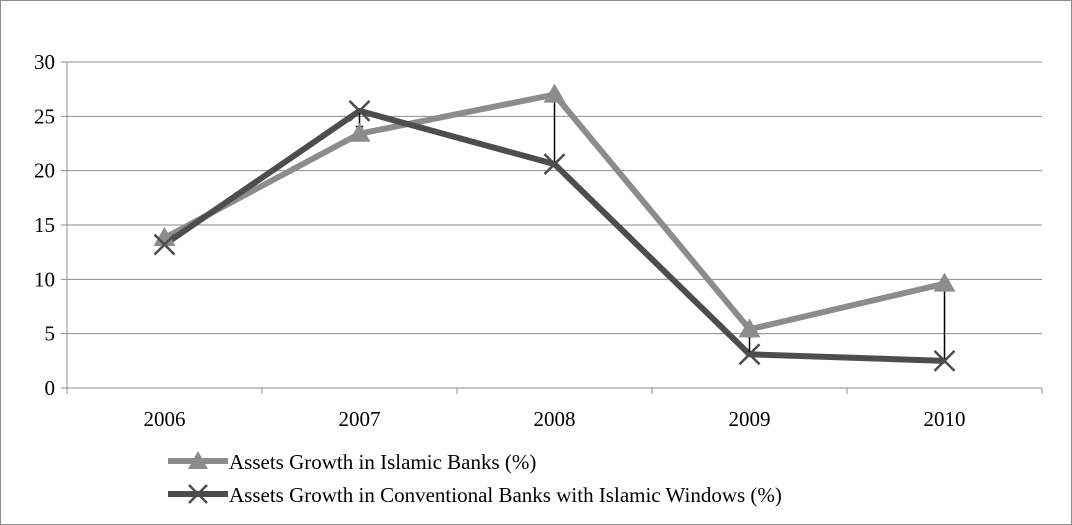 The image size is (1072, 525). What do you see at coordinates (44, 62) in the screenshot?
I see `y-tick-label: 30` at bounding box center [44, 62].